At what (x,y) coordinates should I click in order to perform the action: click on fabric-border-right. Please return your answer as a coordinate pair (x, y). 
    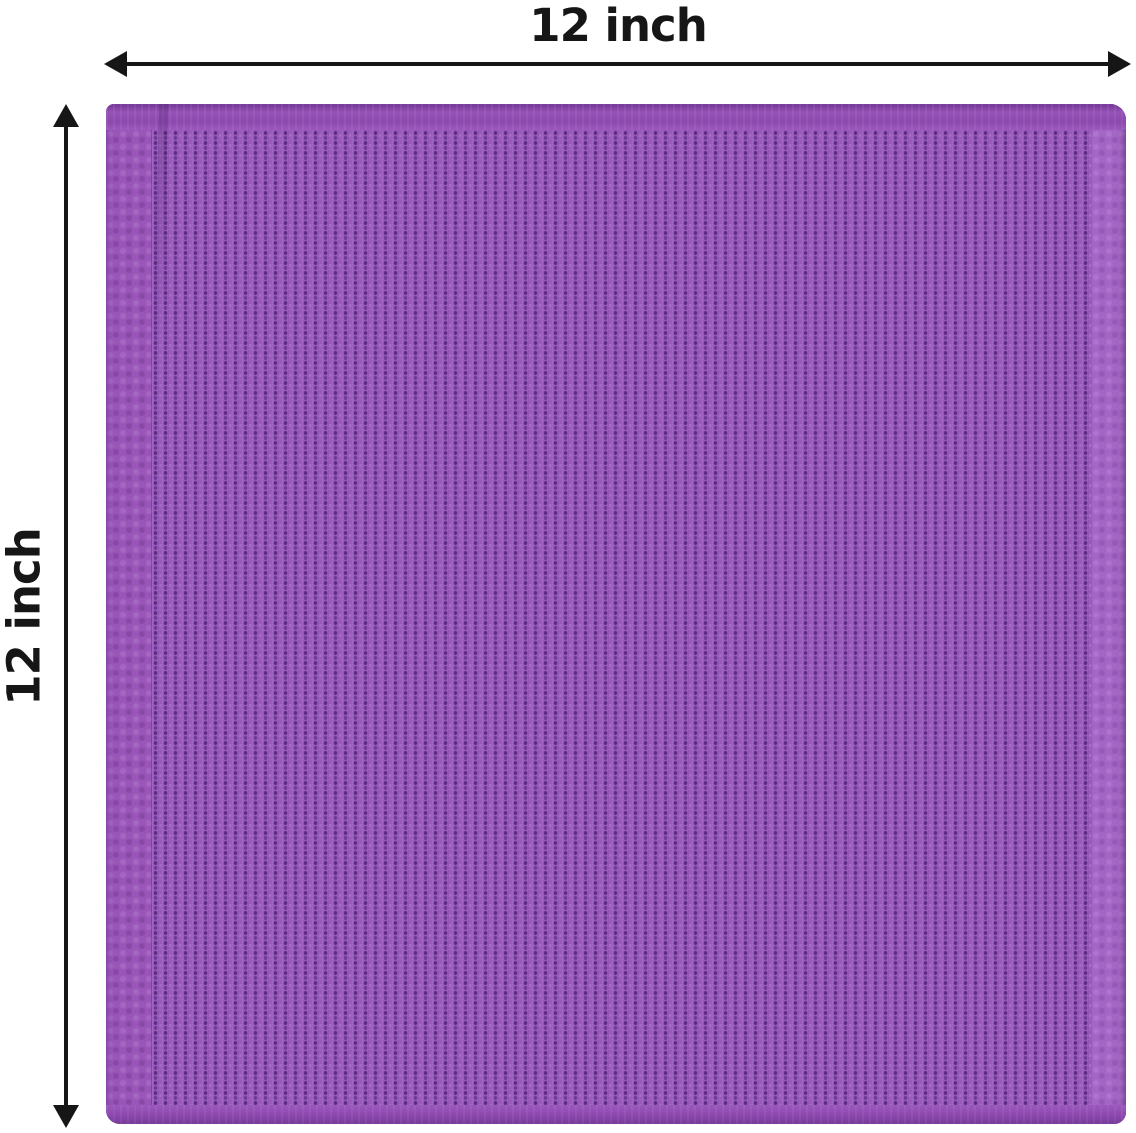
    Looking at the image, I should click on (1109, 614).